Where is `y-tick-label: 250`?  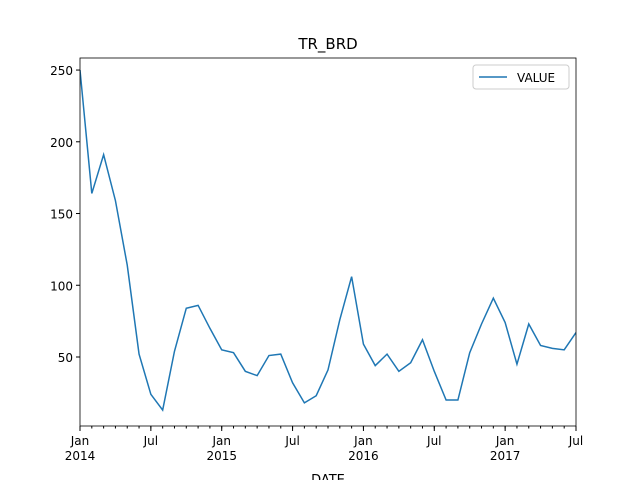 y-tick-label: 250 is located at coordinates (61, 71).